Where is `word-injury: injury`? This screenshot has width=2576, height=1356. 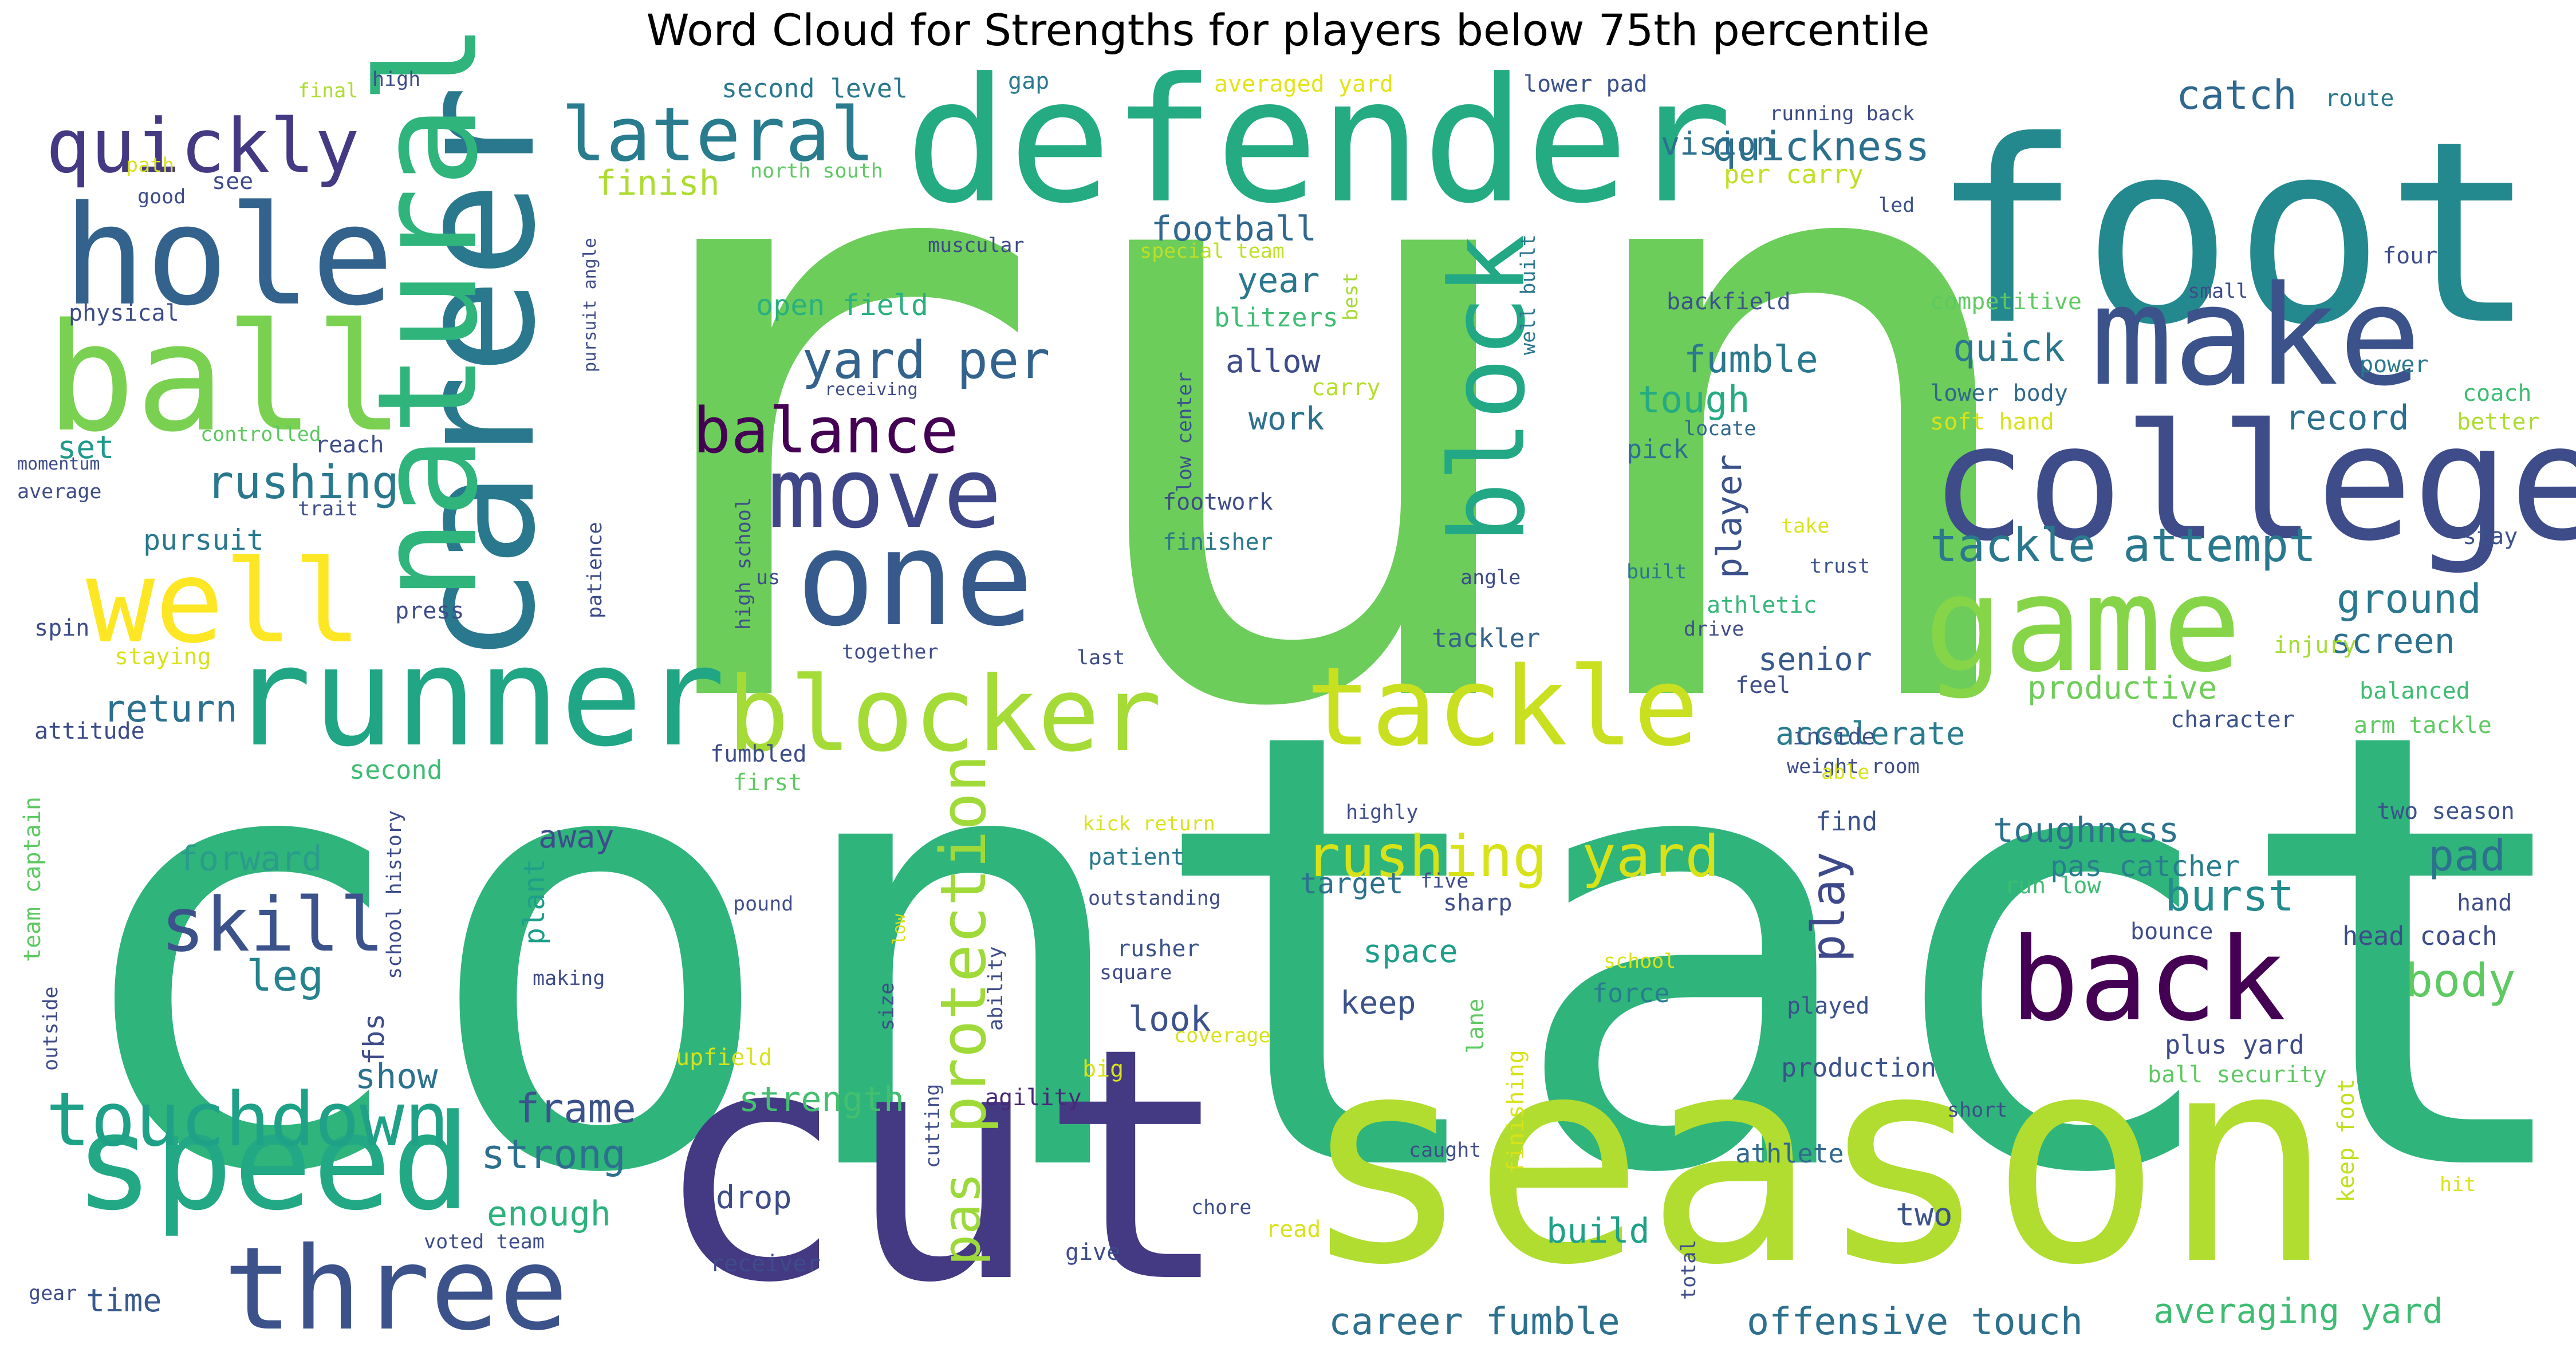 word-injury: injury is located at coordinates (2315, 645).